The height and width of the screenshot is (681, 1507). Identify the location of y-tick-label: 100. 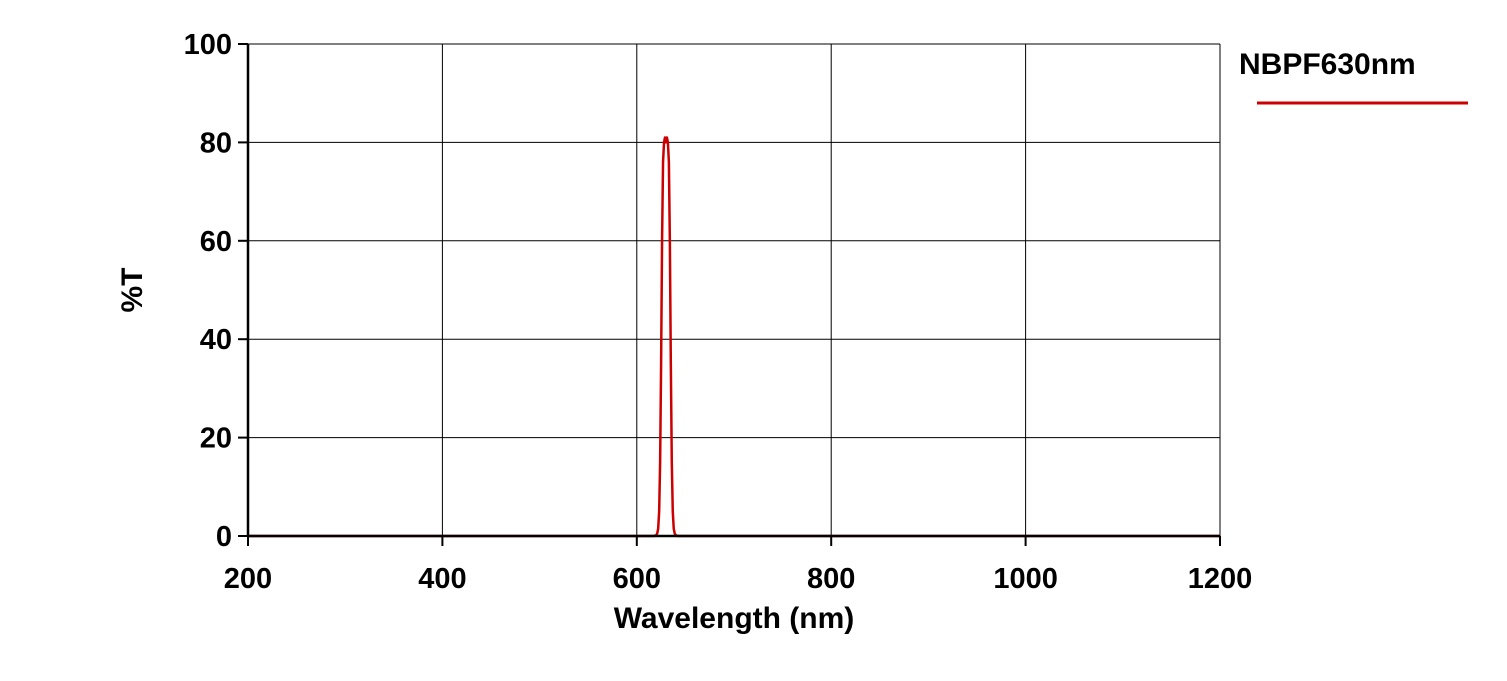
(208, 45).